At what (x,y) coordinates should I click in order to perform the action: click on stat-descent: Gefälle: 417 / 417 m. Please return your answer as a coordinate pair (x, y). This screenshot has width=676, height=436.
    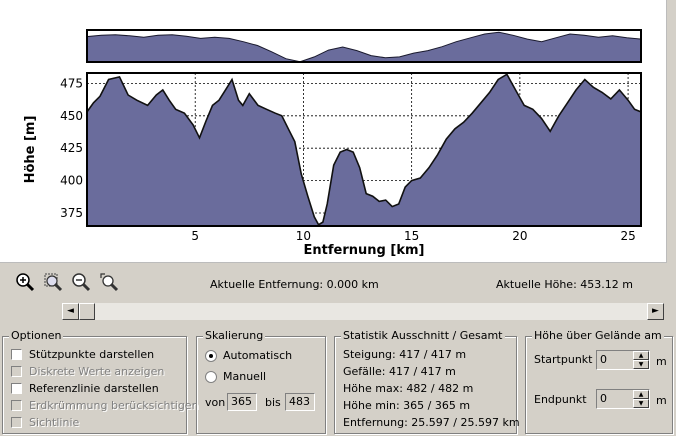
    Looking at the image, I should click on (399, 371).